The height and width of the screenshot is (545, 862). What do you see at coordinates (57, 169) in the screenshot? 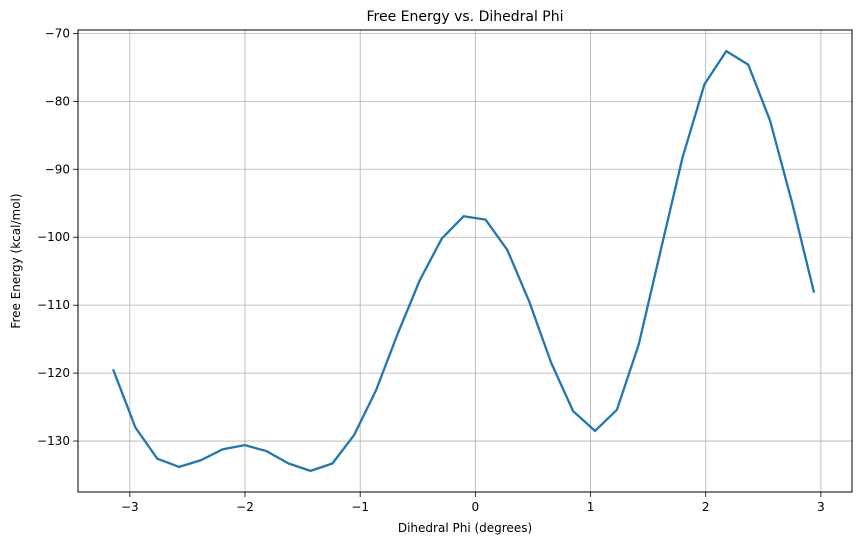
I see `y-tick-label: −90` at bounding box center [57, 169].